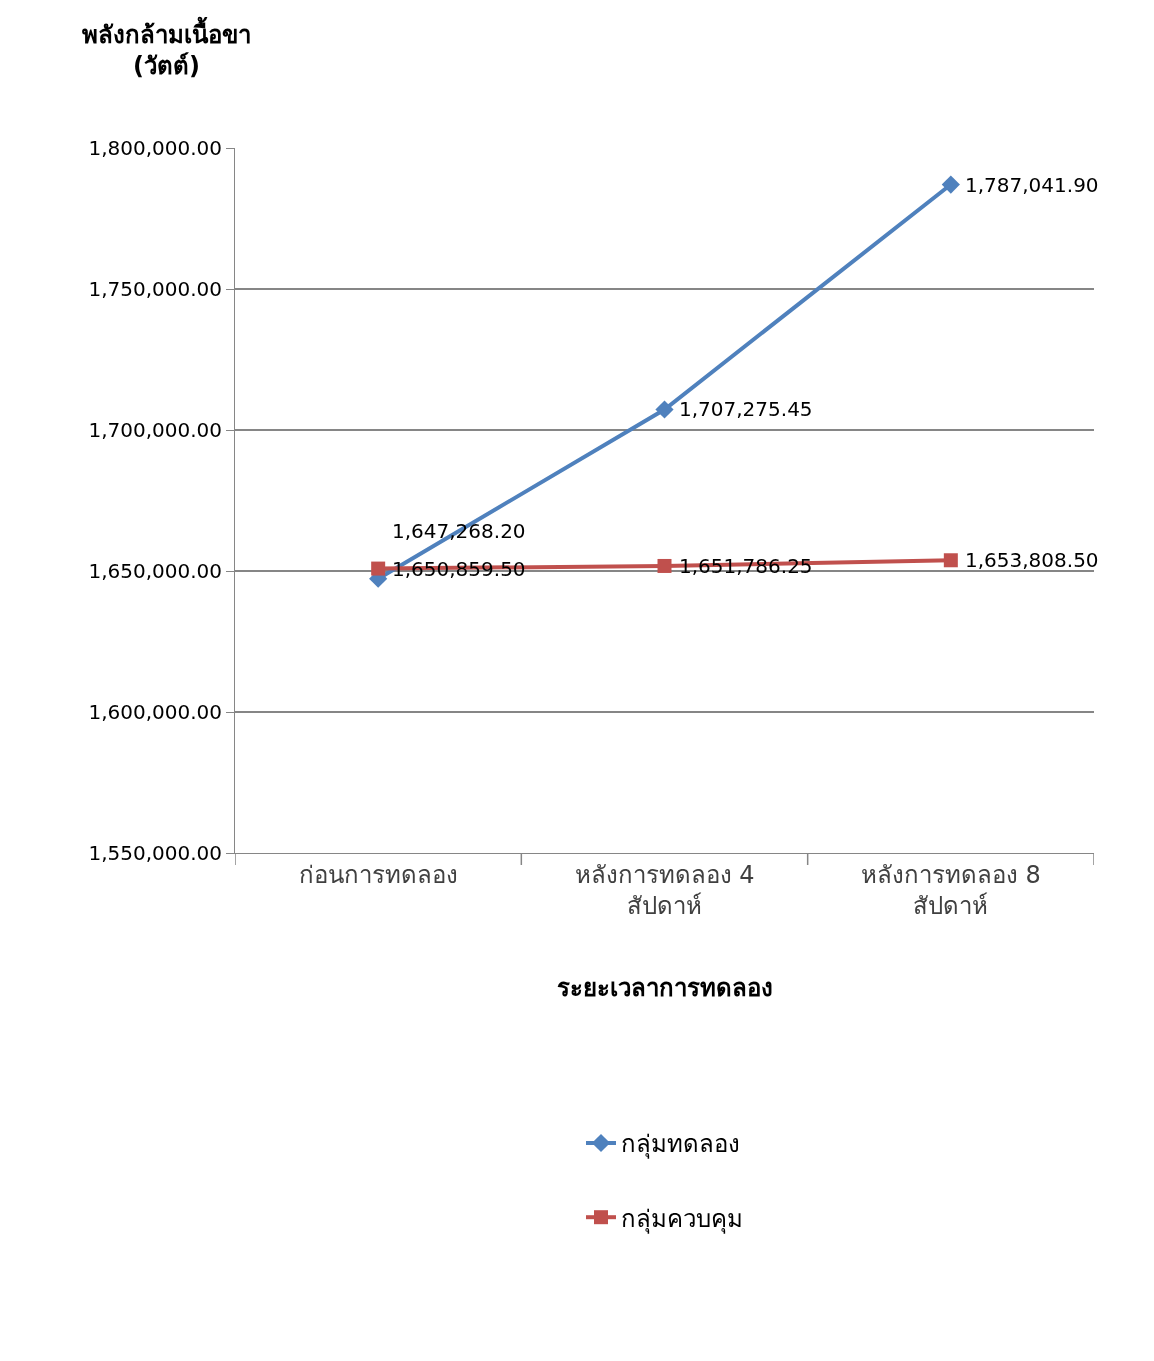  Describe the element at coordinates (680, 1145) in the screenshot. I see `legend-label: กลุ่มทดลอง` at that location.